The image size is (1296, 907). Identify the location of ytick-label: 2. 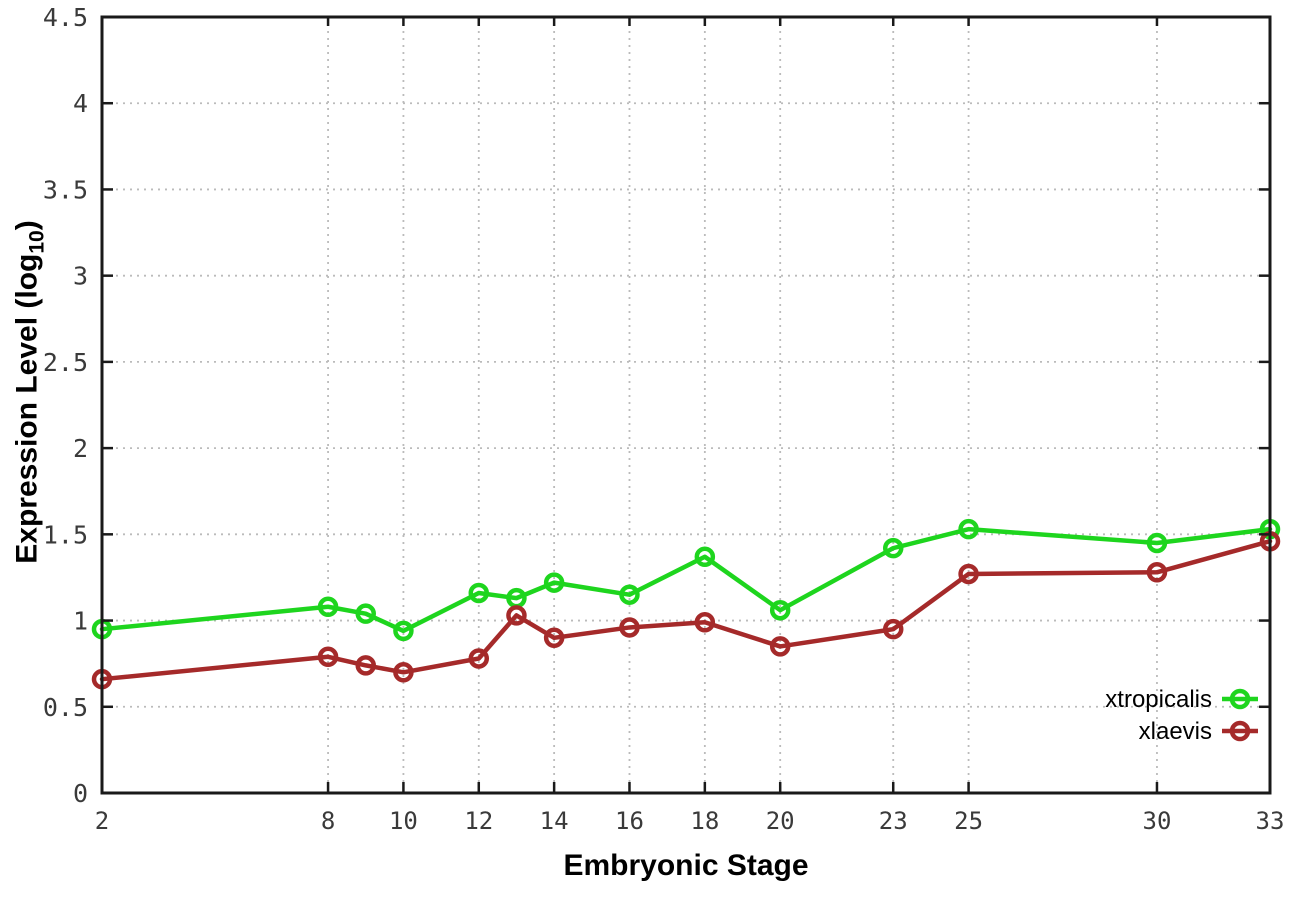
(80, 448).